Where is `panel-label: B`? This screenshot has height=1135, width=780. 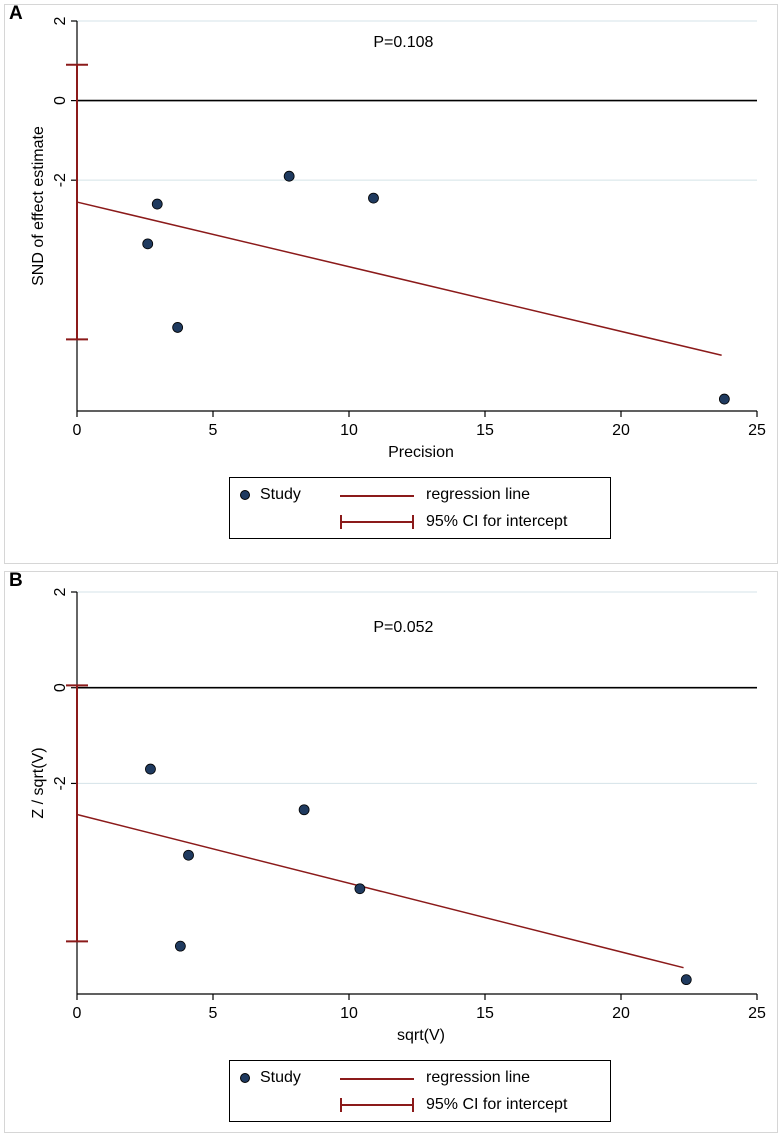 panel-label: B is located at coordinates (16, 580).